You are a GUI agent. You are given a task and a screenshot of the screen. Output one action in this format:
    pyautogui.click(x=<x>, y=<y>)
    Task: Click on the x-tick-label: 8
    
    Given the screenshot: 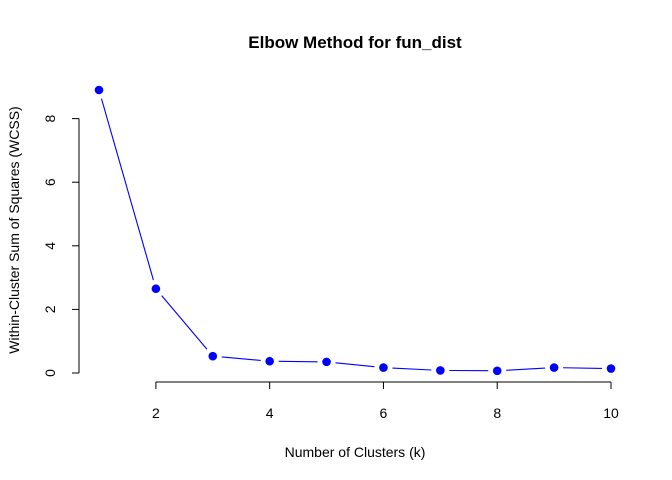 What is the action you would take?
    pyautogui.click(x=497, y=413)
    